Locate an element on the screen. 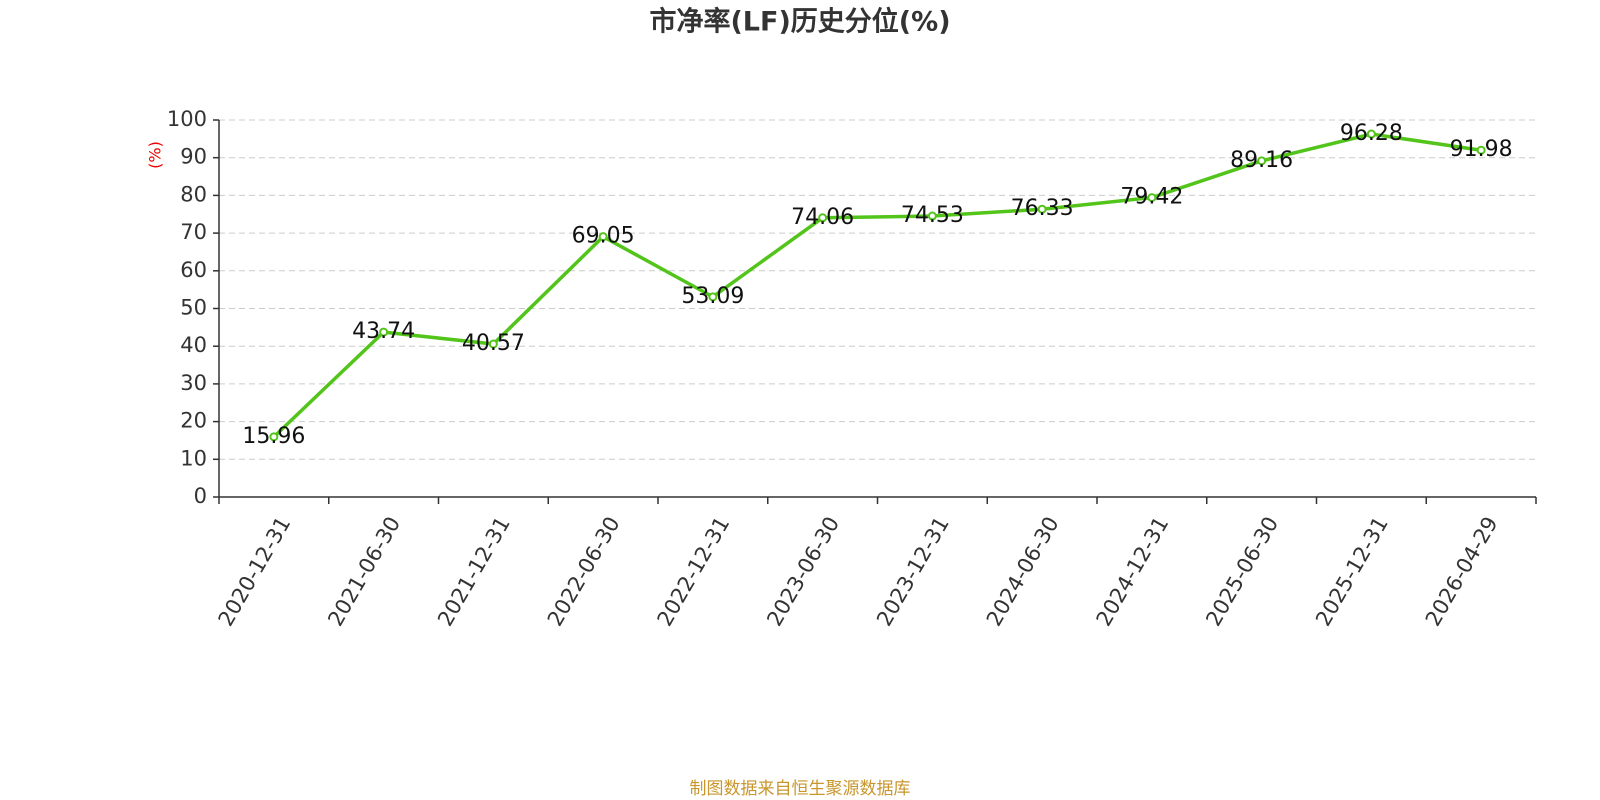  data-label: 40.57 is located at coordinates (493, 343).